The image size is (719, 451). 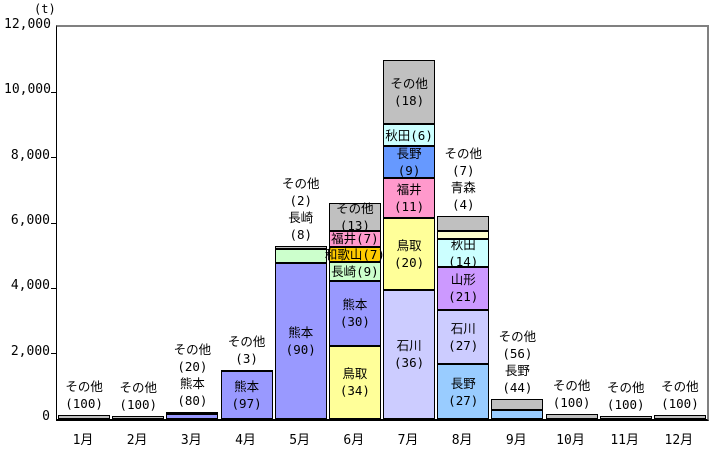 What do you see at coordinates (138, 417) in the screenshot?
I see `bar-segment-2月-その他` at bounding box center [138, 417].